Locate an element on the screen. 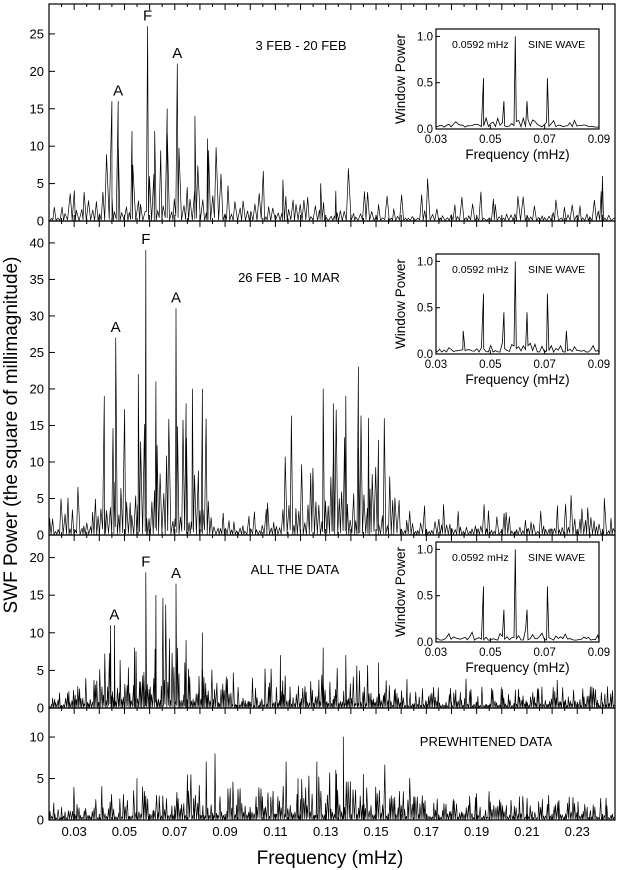 The image size is (621, 870). x-axis-title: Frequency (mHz) is located at coordinates (330, 858).